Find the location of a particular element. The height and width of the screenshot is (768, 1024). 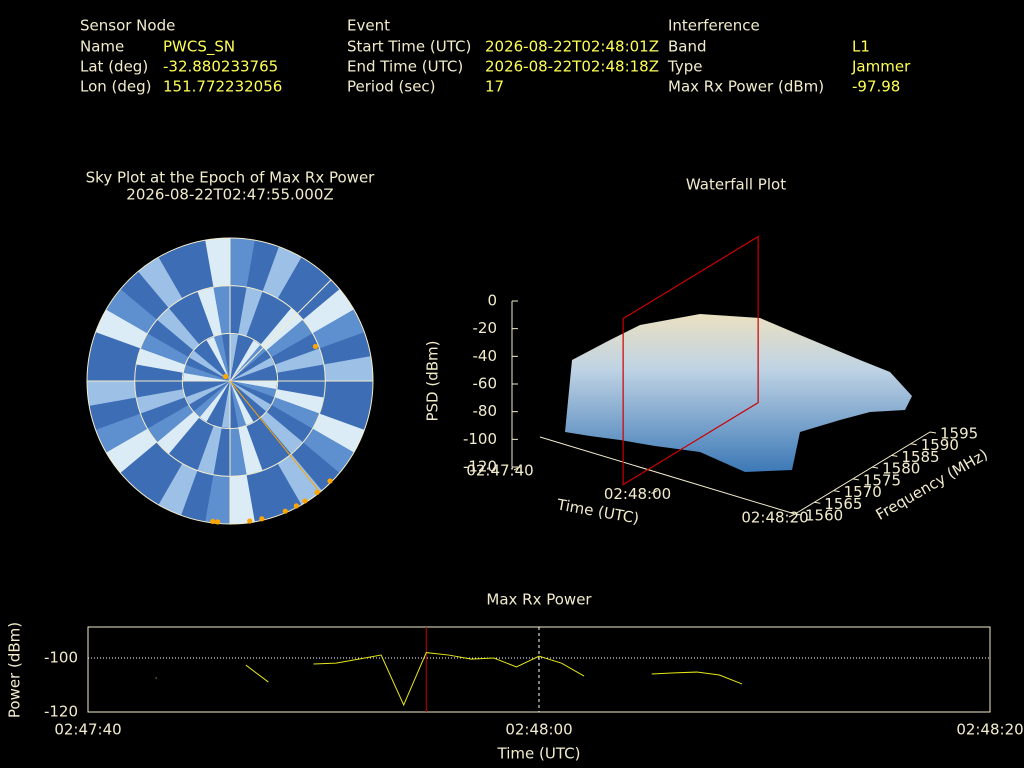

time-tick-label: 02:47:40 is located at coordinates (499, 471).